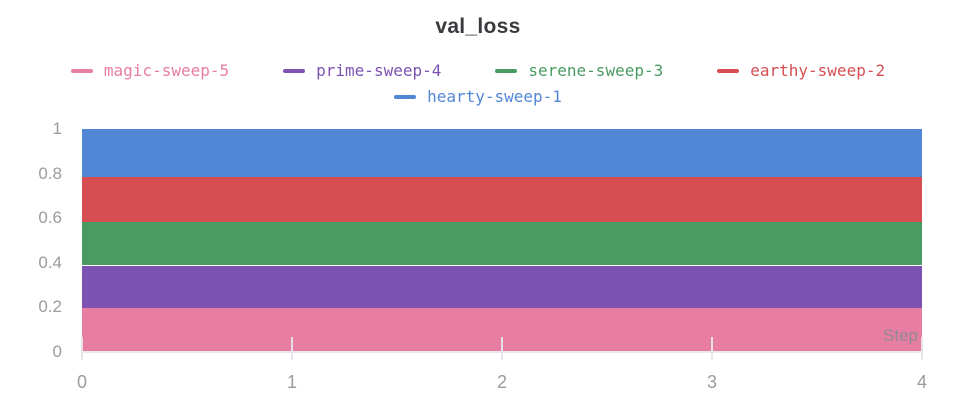  Describe the element at coordinates (166, 70) in the screenshot. I see `legend-label: magic-sweep-5` at that location.